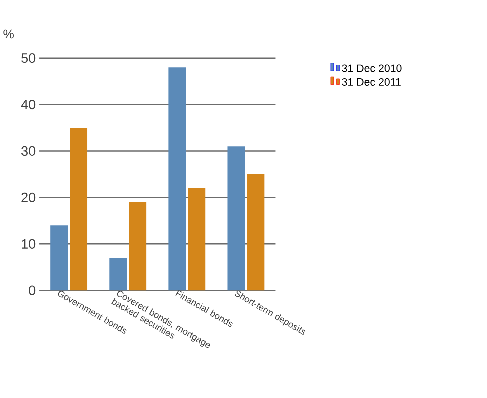 The image size is (487, 398). What do you see at coordinates (29, 198) in the screenshot?
I see `y-tick-label: 20` at bounding box center [29, 198].